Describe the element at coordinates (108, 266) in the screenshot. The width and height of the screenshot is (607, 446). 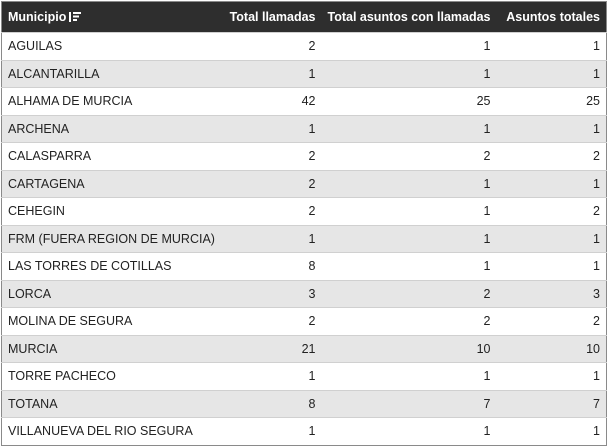
I see `municipio-cell: LAS TORRES DE COTILLAS` at that location.